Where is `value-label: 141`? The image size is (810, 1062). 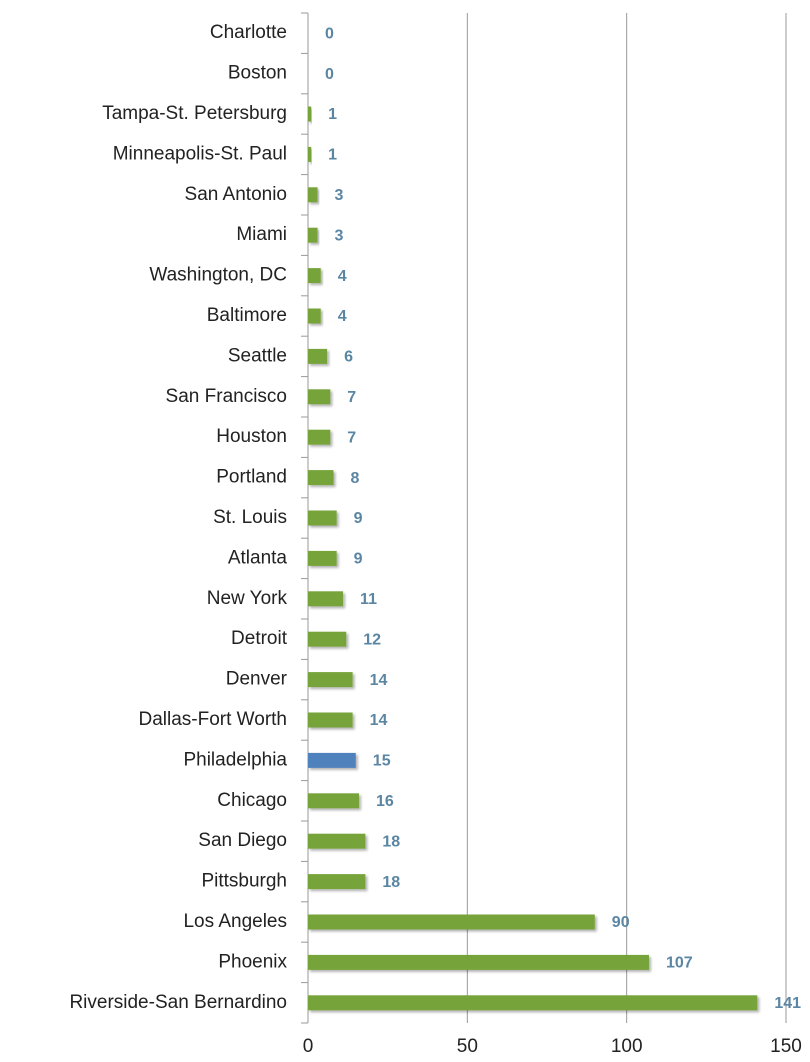 value-label: 141 is located at coordinates (787, 1003).